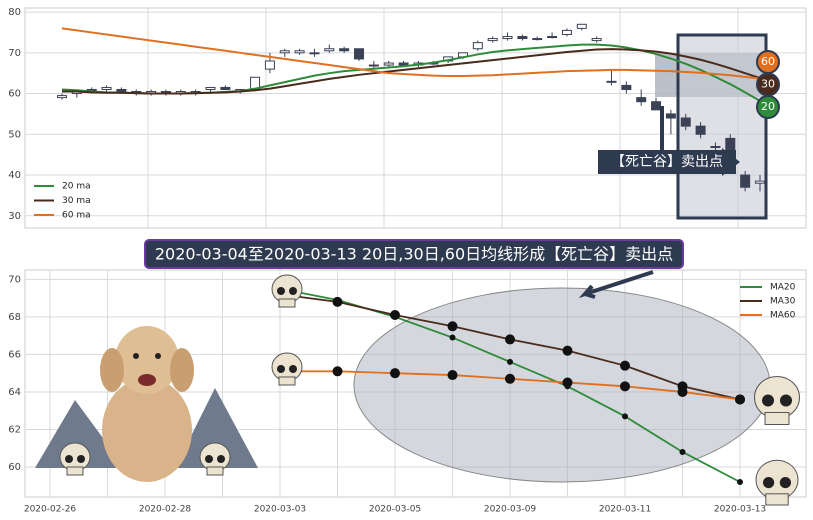  I want to click on end-label: 60, so click(768, 61).